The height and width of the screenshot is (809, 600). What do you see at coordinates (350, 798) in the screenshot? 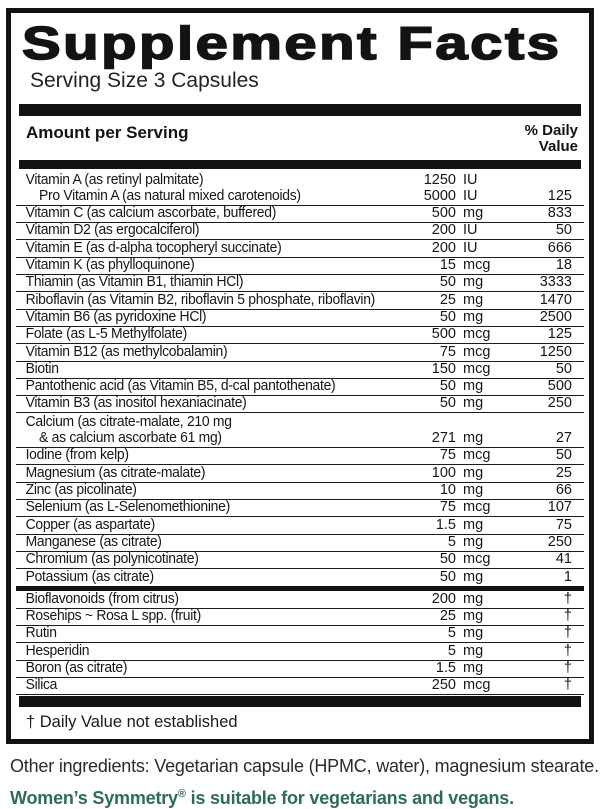
I see `vegan-note-text: is suitable for vegetarians and vegans.` at bounding box center [350, 798].